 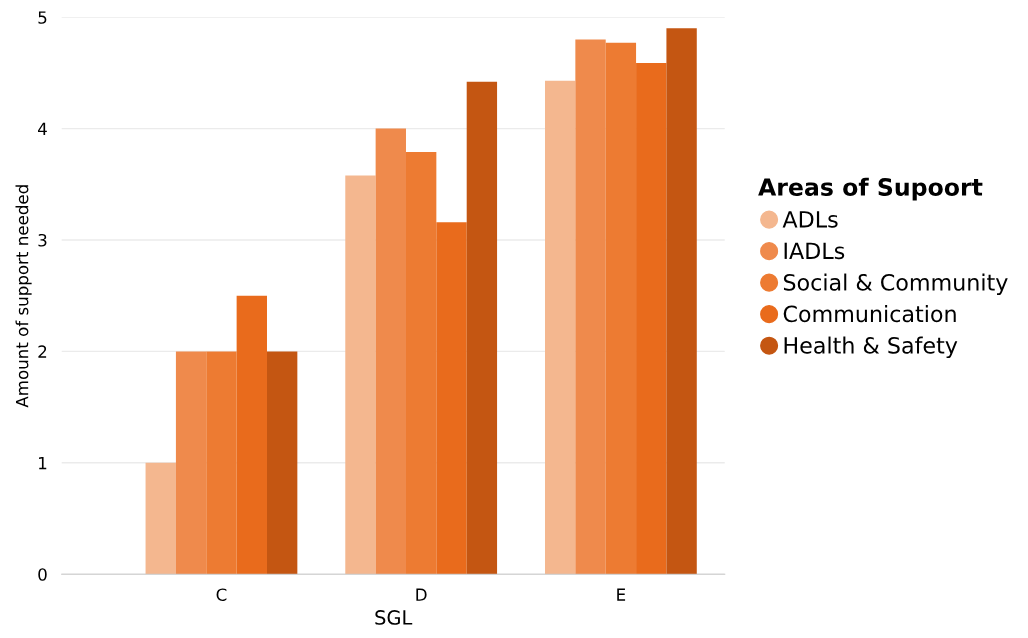 What do you see at coordinates (621, 594) in the screenshot?
I see `x-tick-label: E` at bounding box center [621, 594].